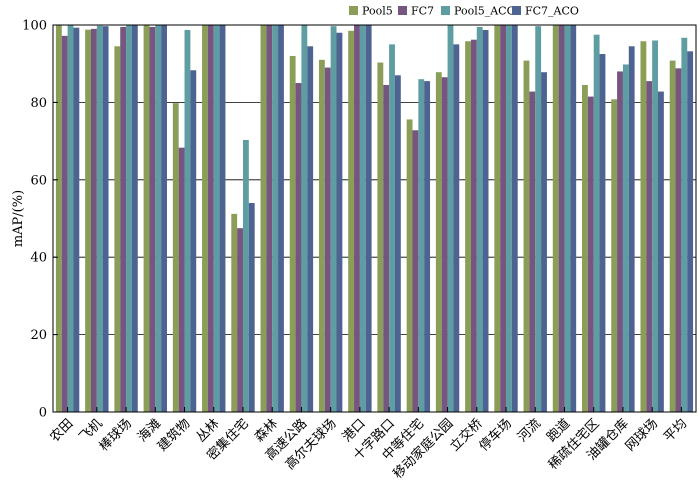 The height and width of the screenshot is (490, 700). I want to click on x-tick-label: 停车场, so click(495, 435).